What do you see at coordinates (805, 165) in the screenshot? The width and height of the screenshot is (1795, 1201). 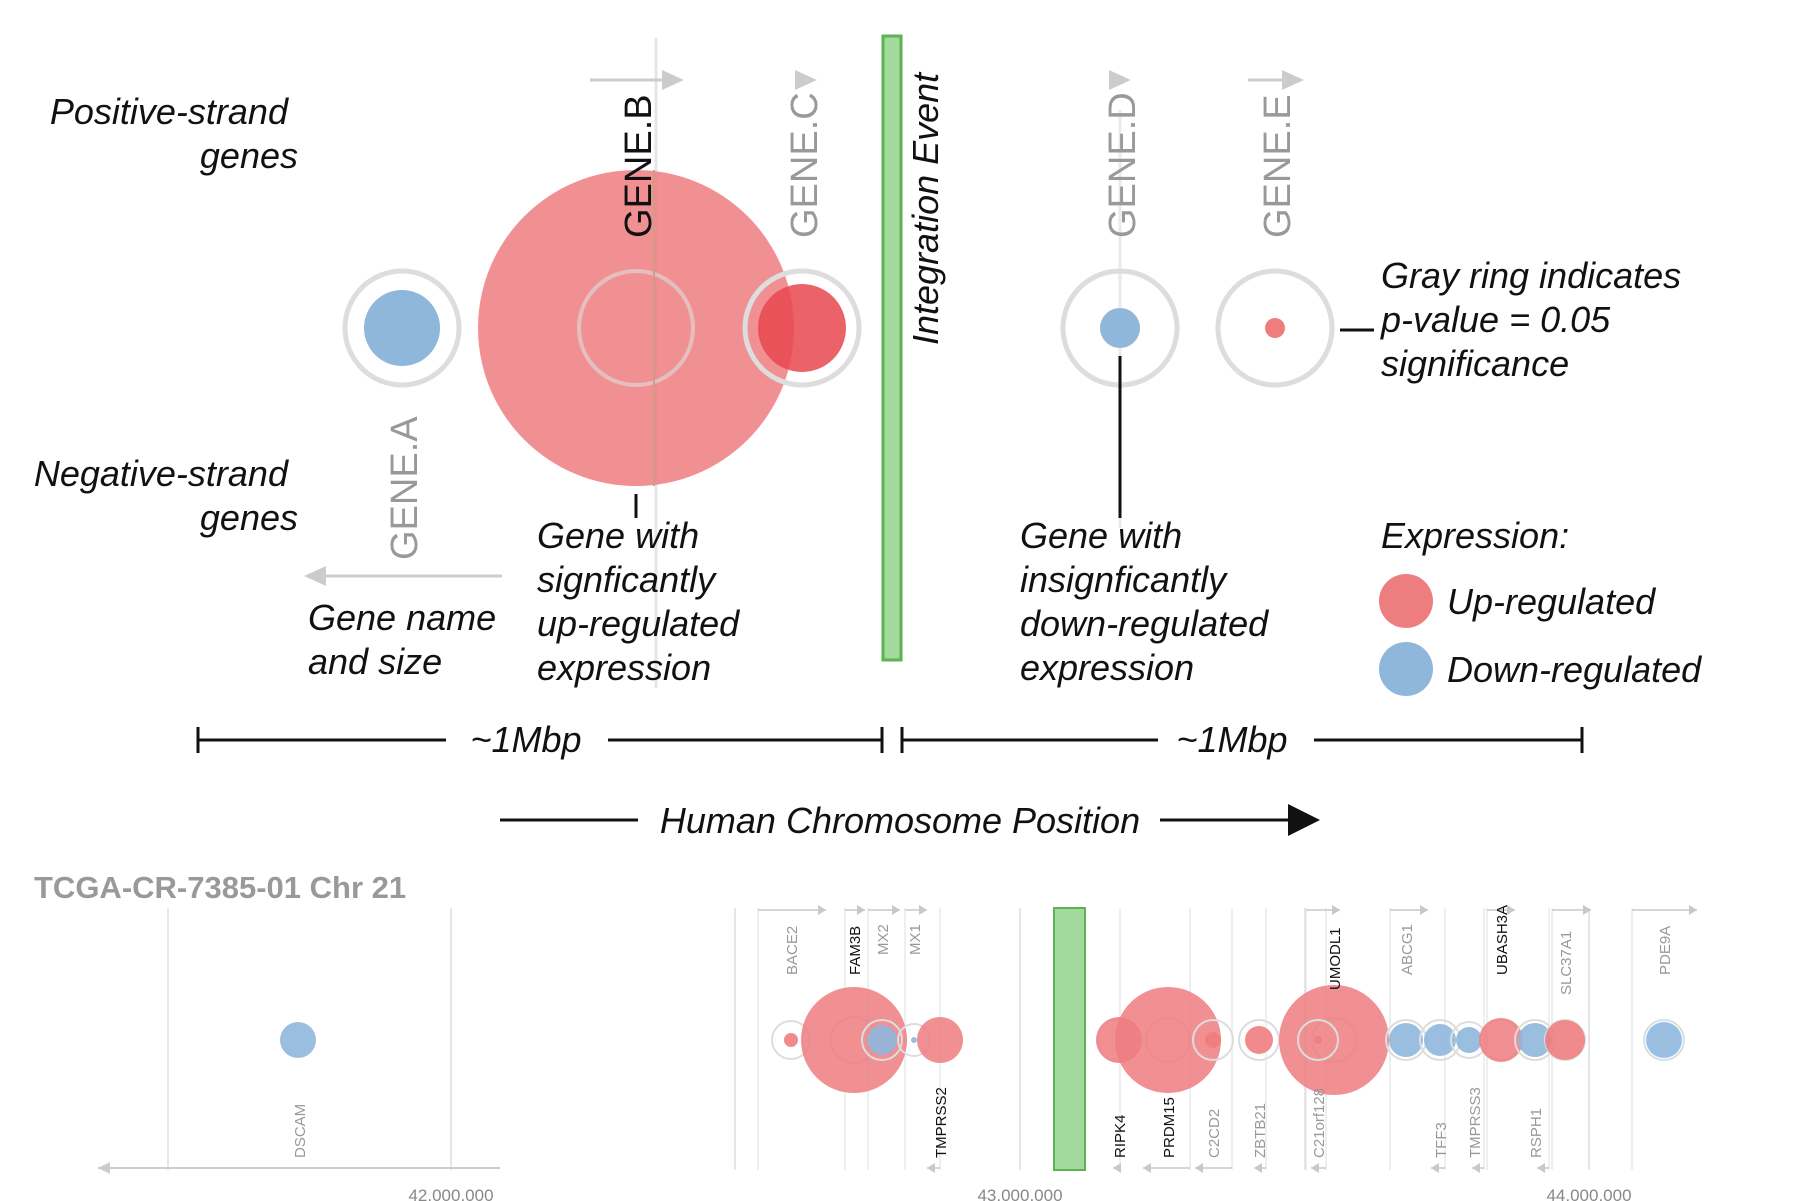 I see `gene-c-label: GENE.C` at bounding box center [805, 165].